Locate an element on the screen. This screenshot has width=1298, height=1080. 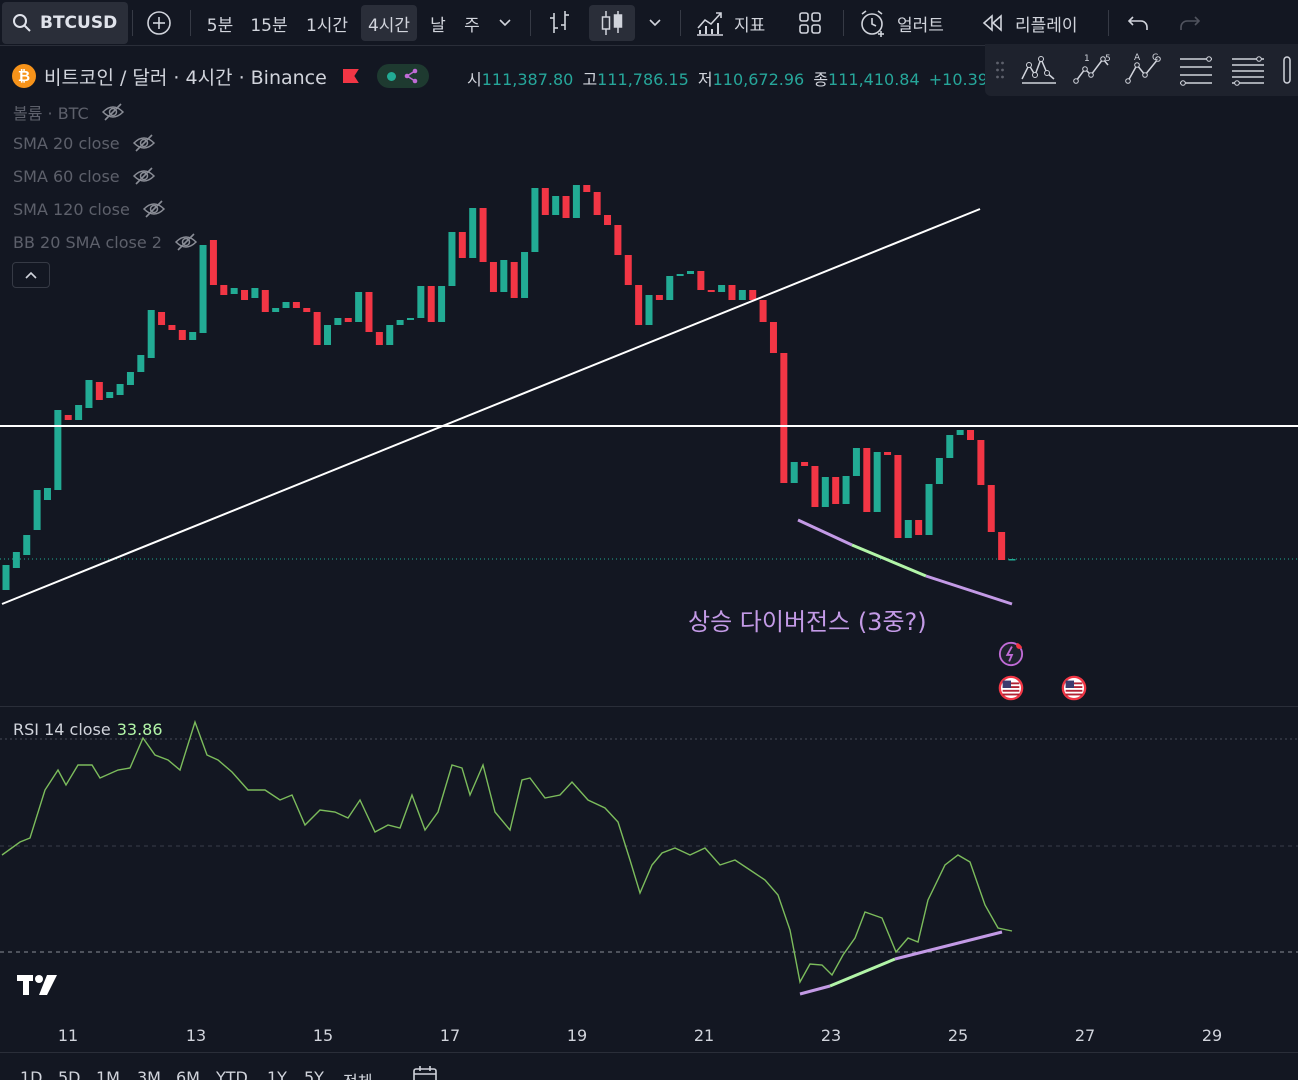
replay-button: 리플레이 is located at coordinates (1034, 23).